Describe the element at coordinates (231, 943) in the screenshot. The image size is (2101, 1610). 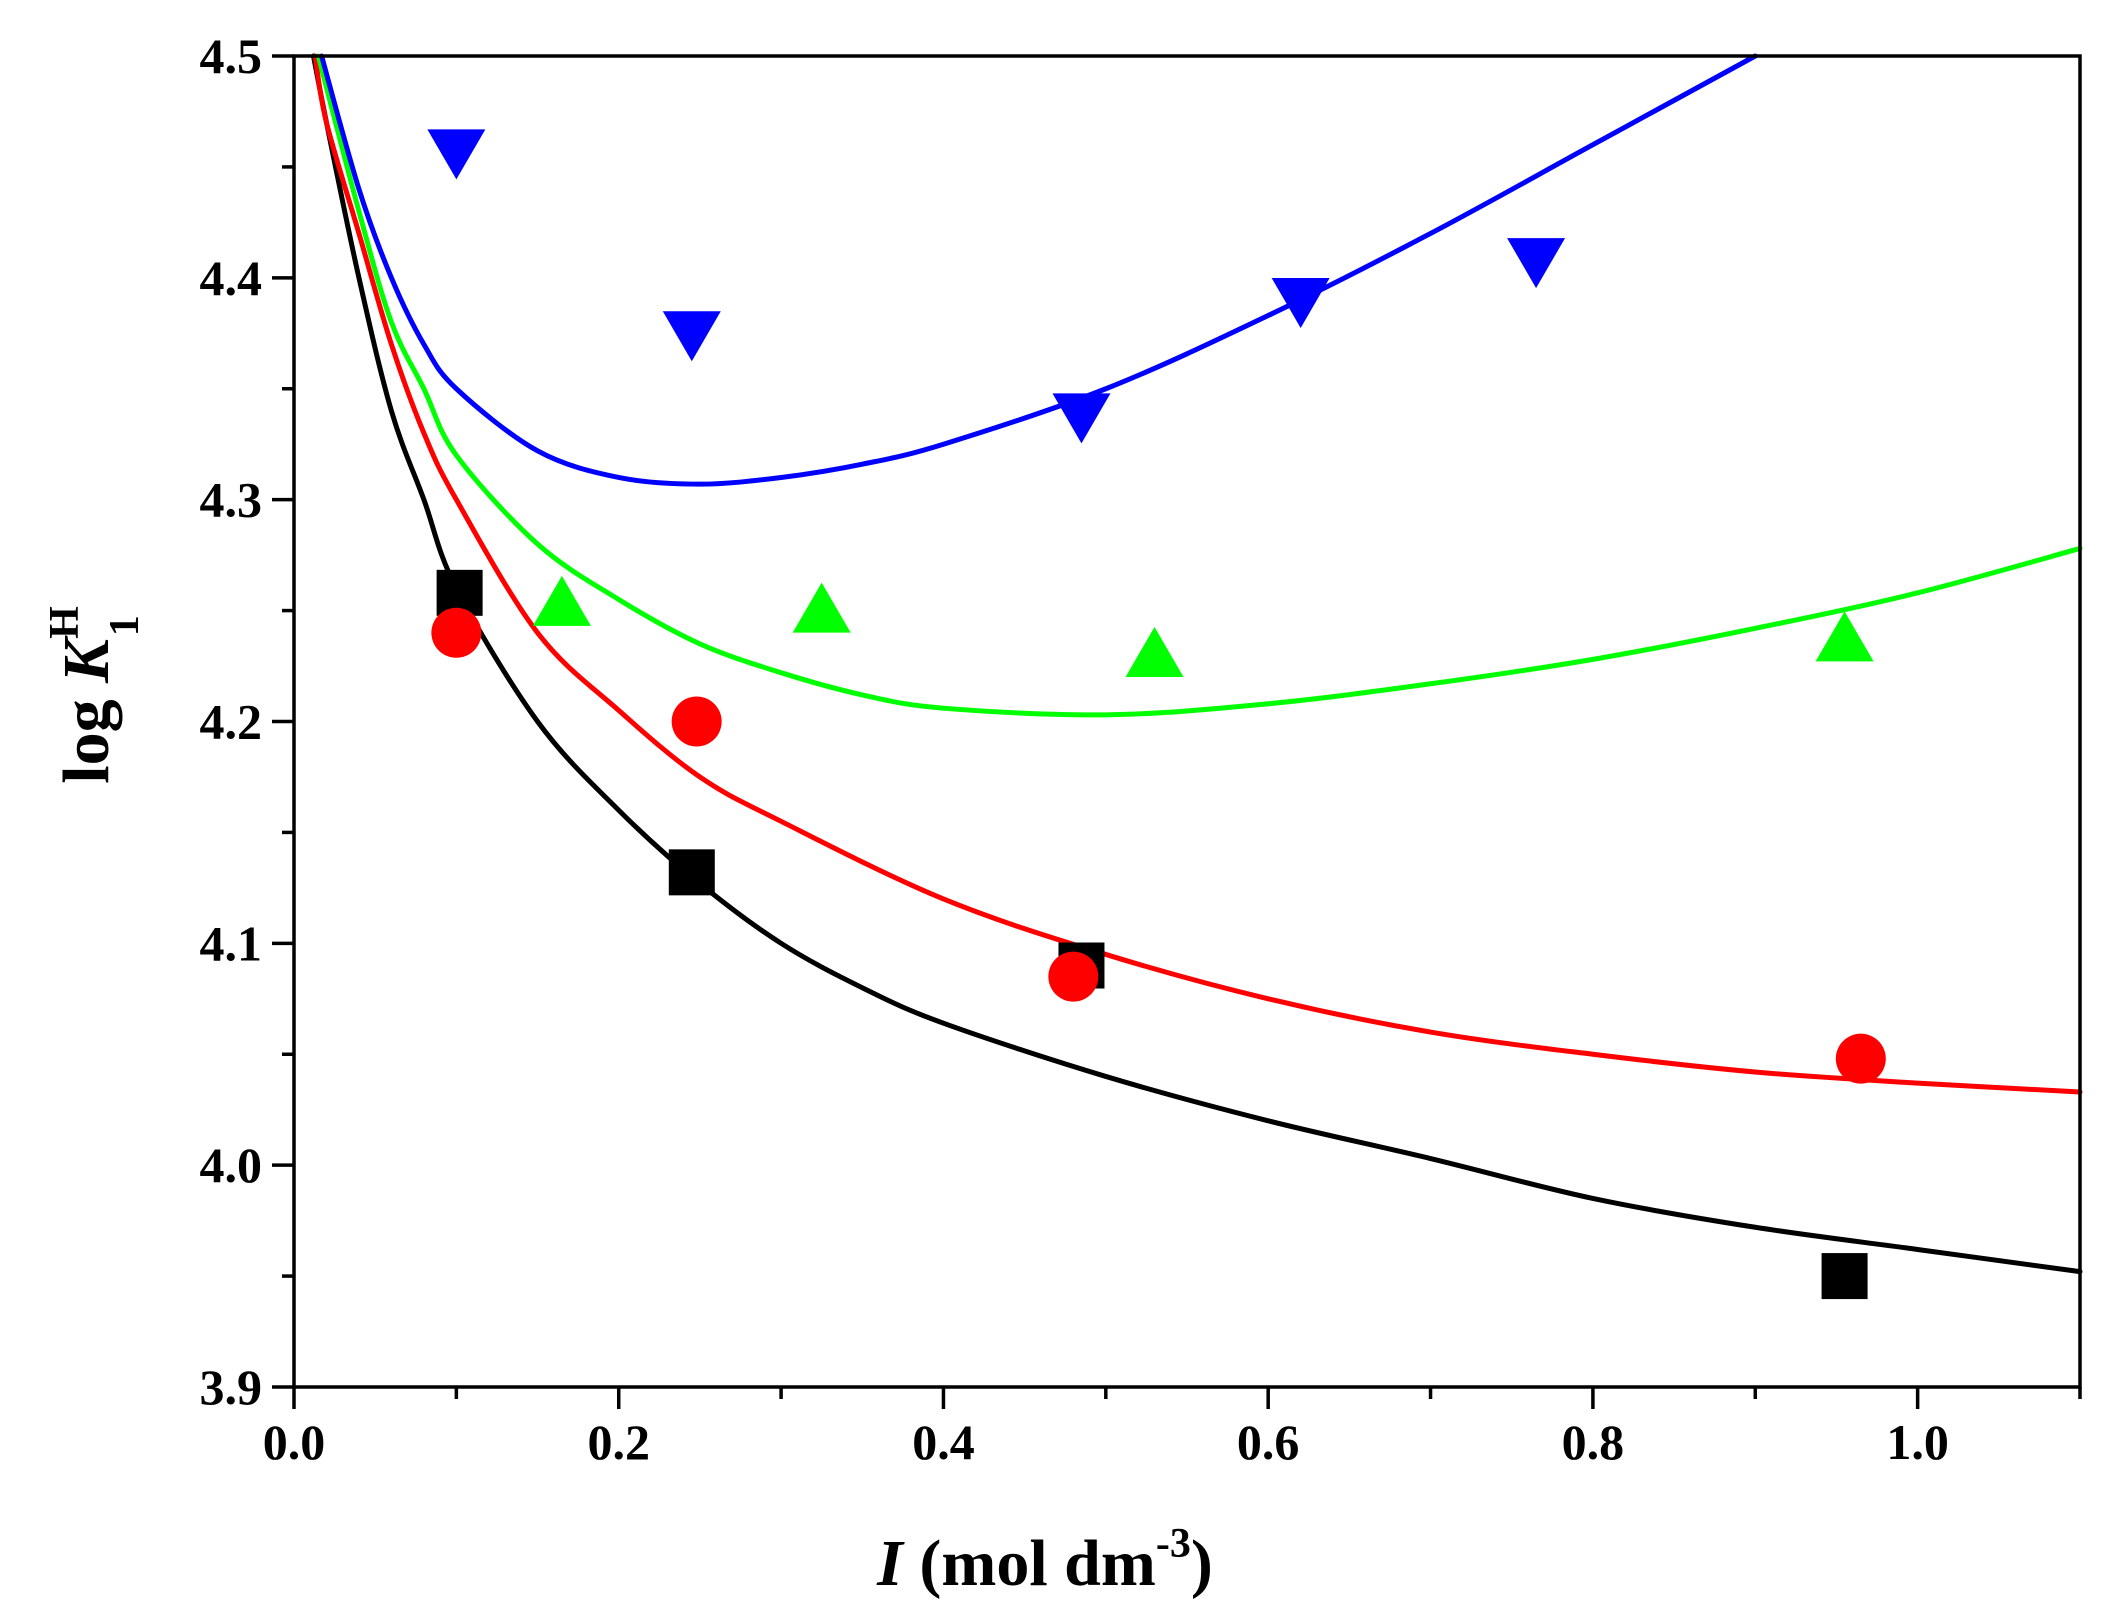
I see `y-tick-label: 4.1` at that location.